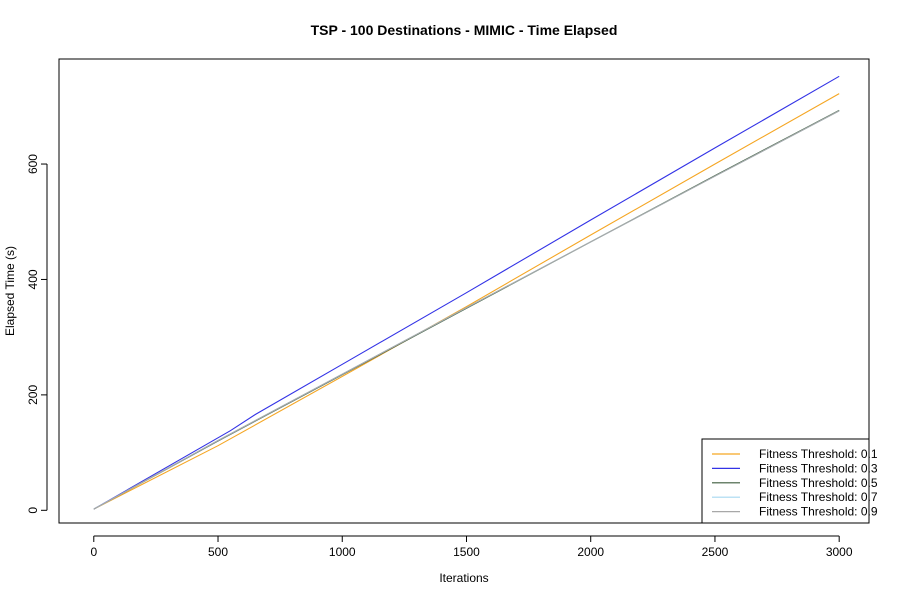 The width and height of the screenshot is (900, 600). I want to click on x-tick-label: 2500, so click(715, 552).